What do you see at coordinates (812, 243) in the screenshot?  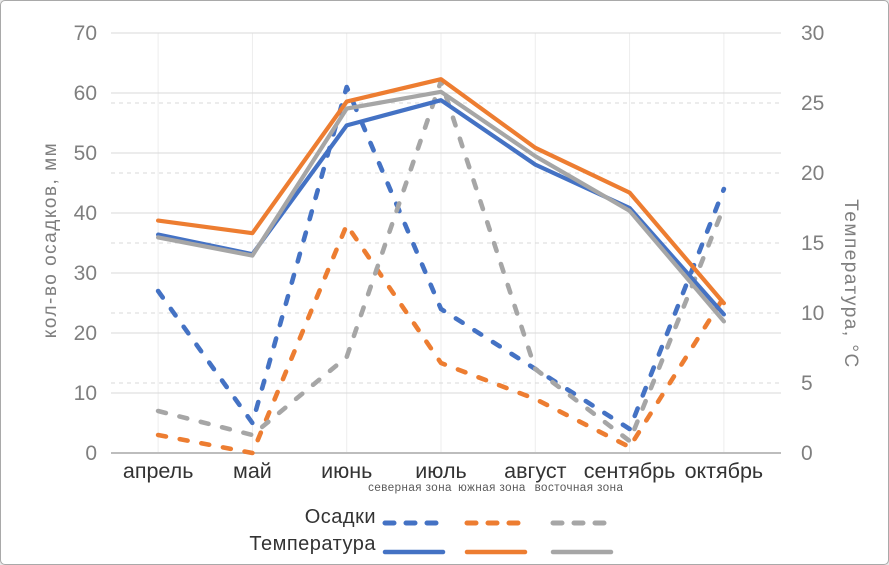 I see `right-axis-tick-label: 15` at bounding box center [812, 243].